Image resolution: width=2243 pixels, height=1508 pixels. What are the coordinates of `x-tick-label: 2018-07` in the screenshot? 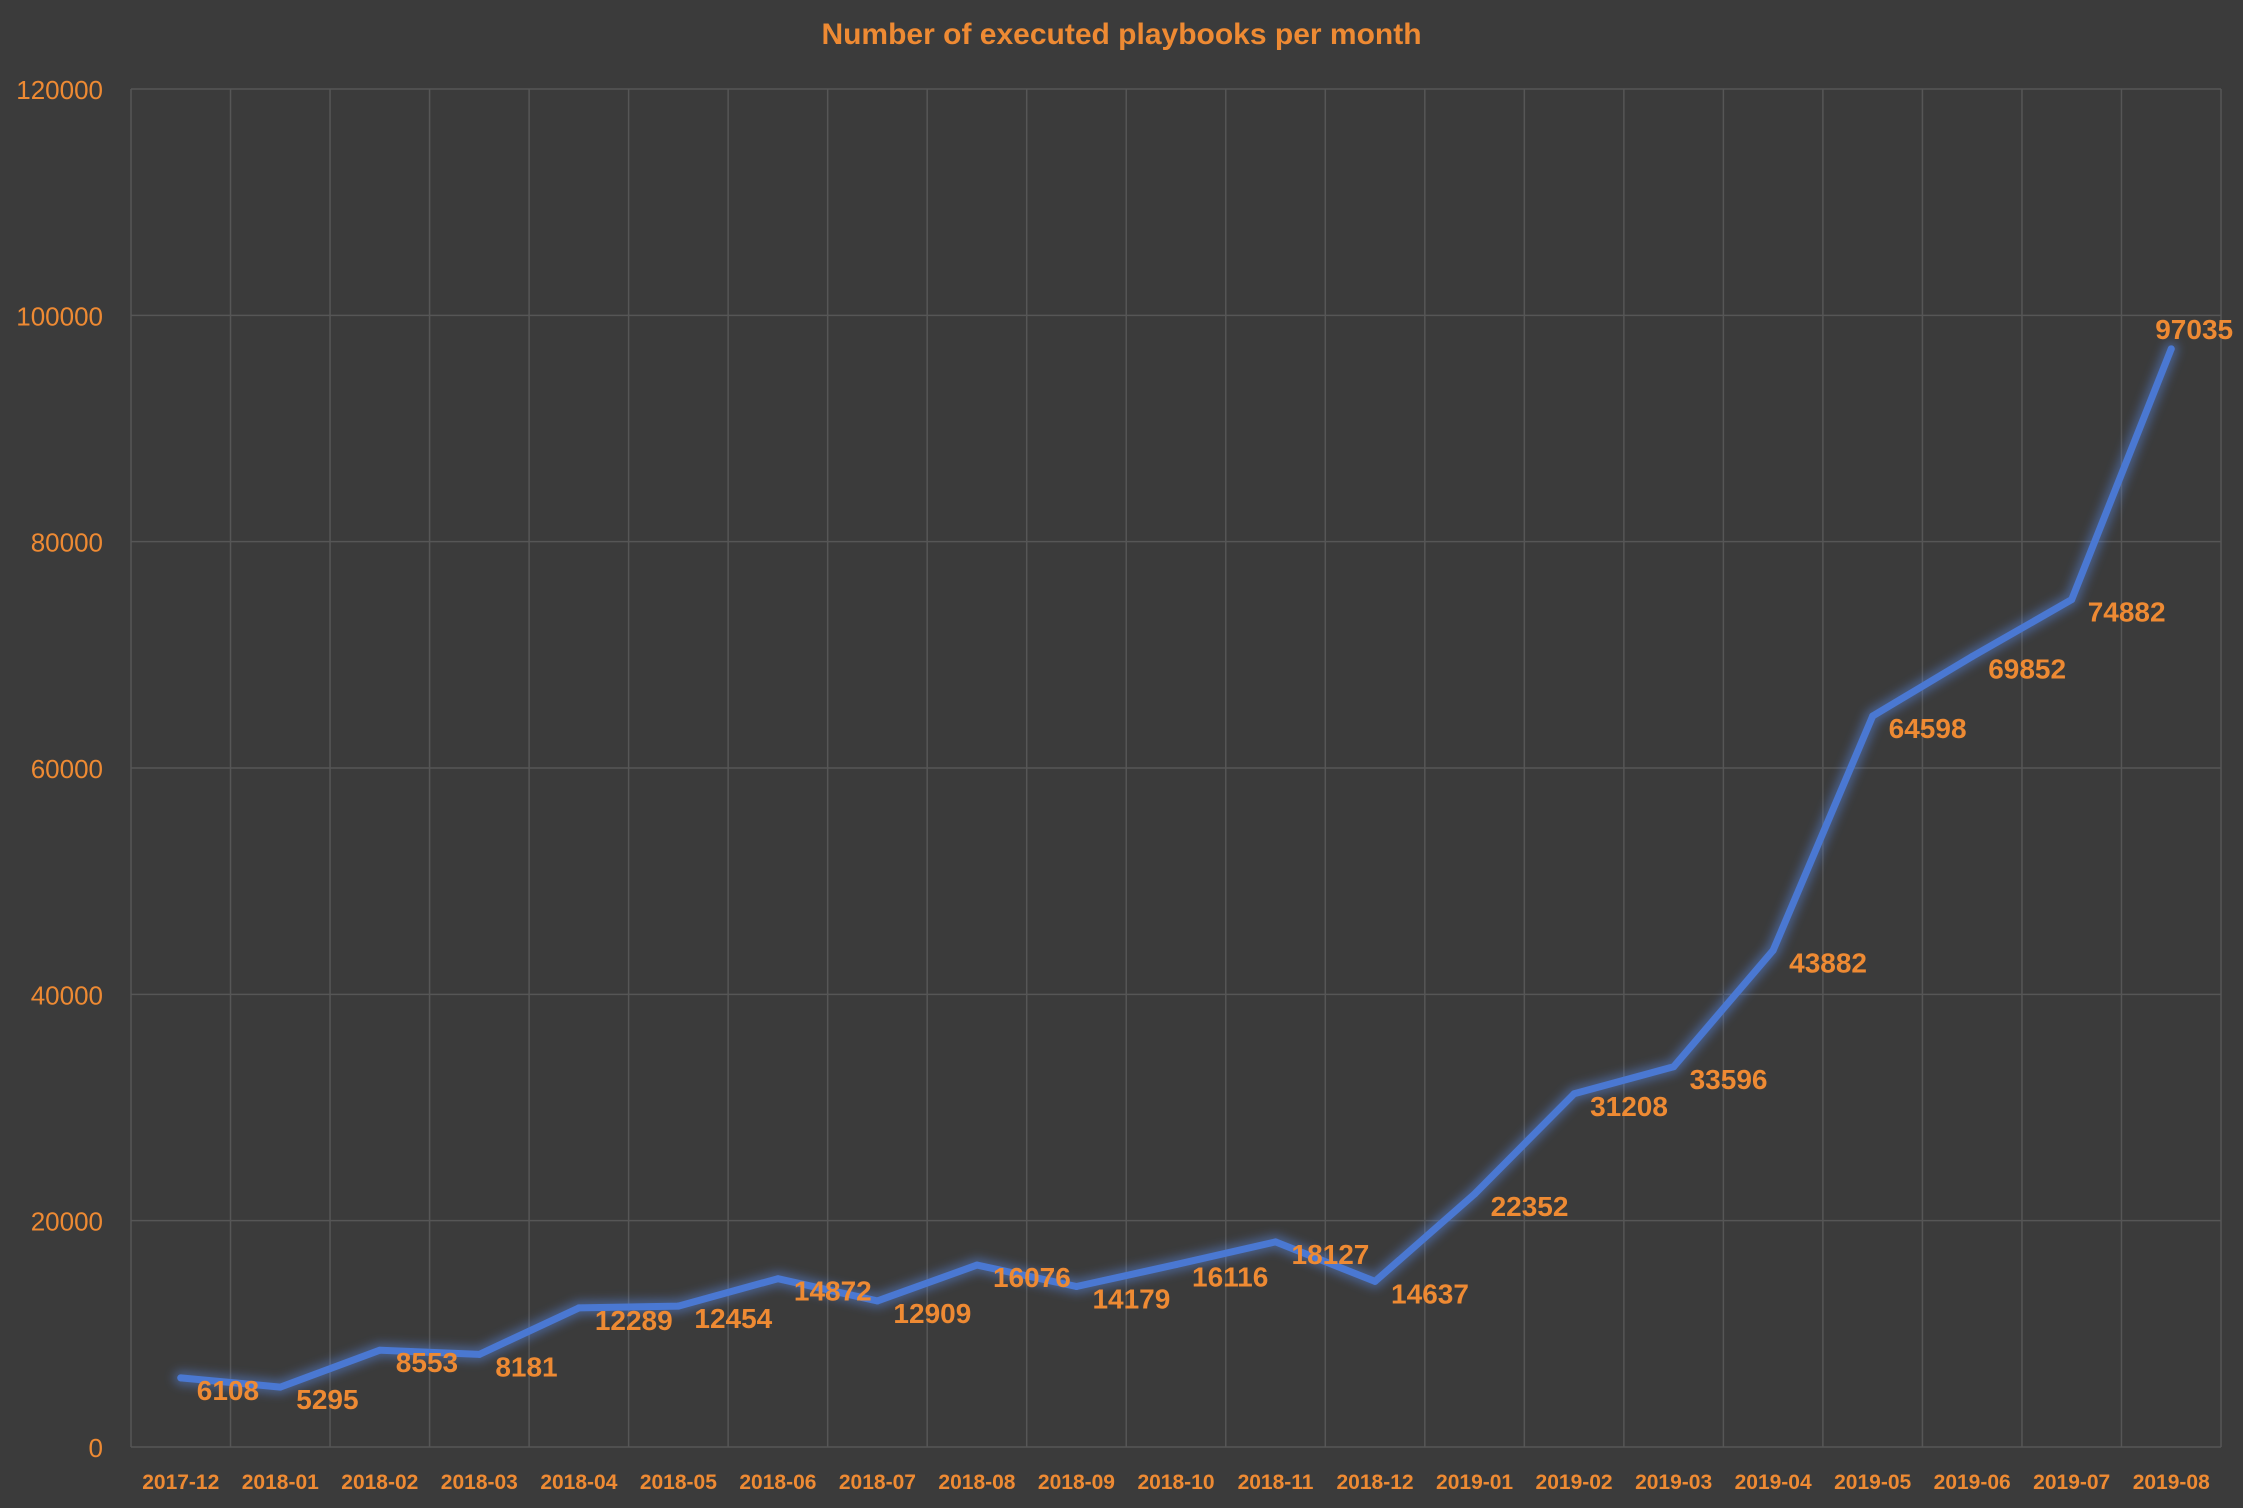 It's located at (877, 1482).